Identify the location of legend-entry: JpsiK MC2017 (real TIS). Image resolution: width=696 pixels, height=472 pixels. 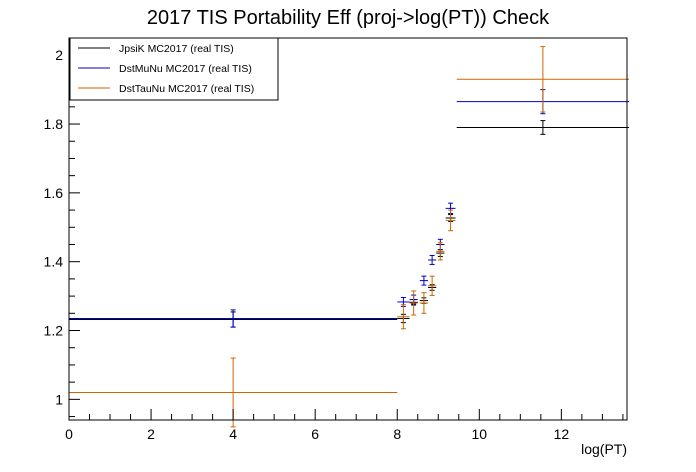
(176, 49).